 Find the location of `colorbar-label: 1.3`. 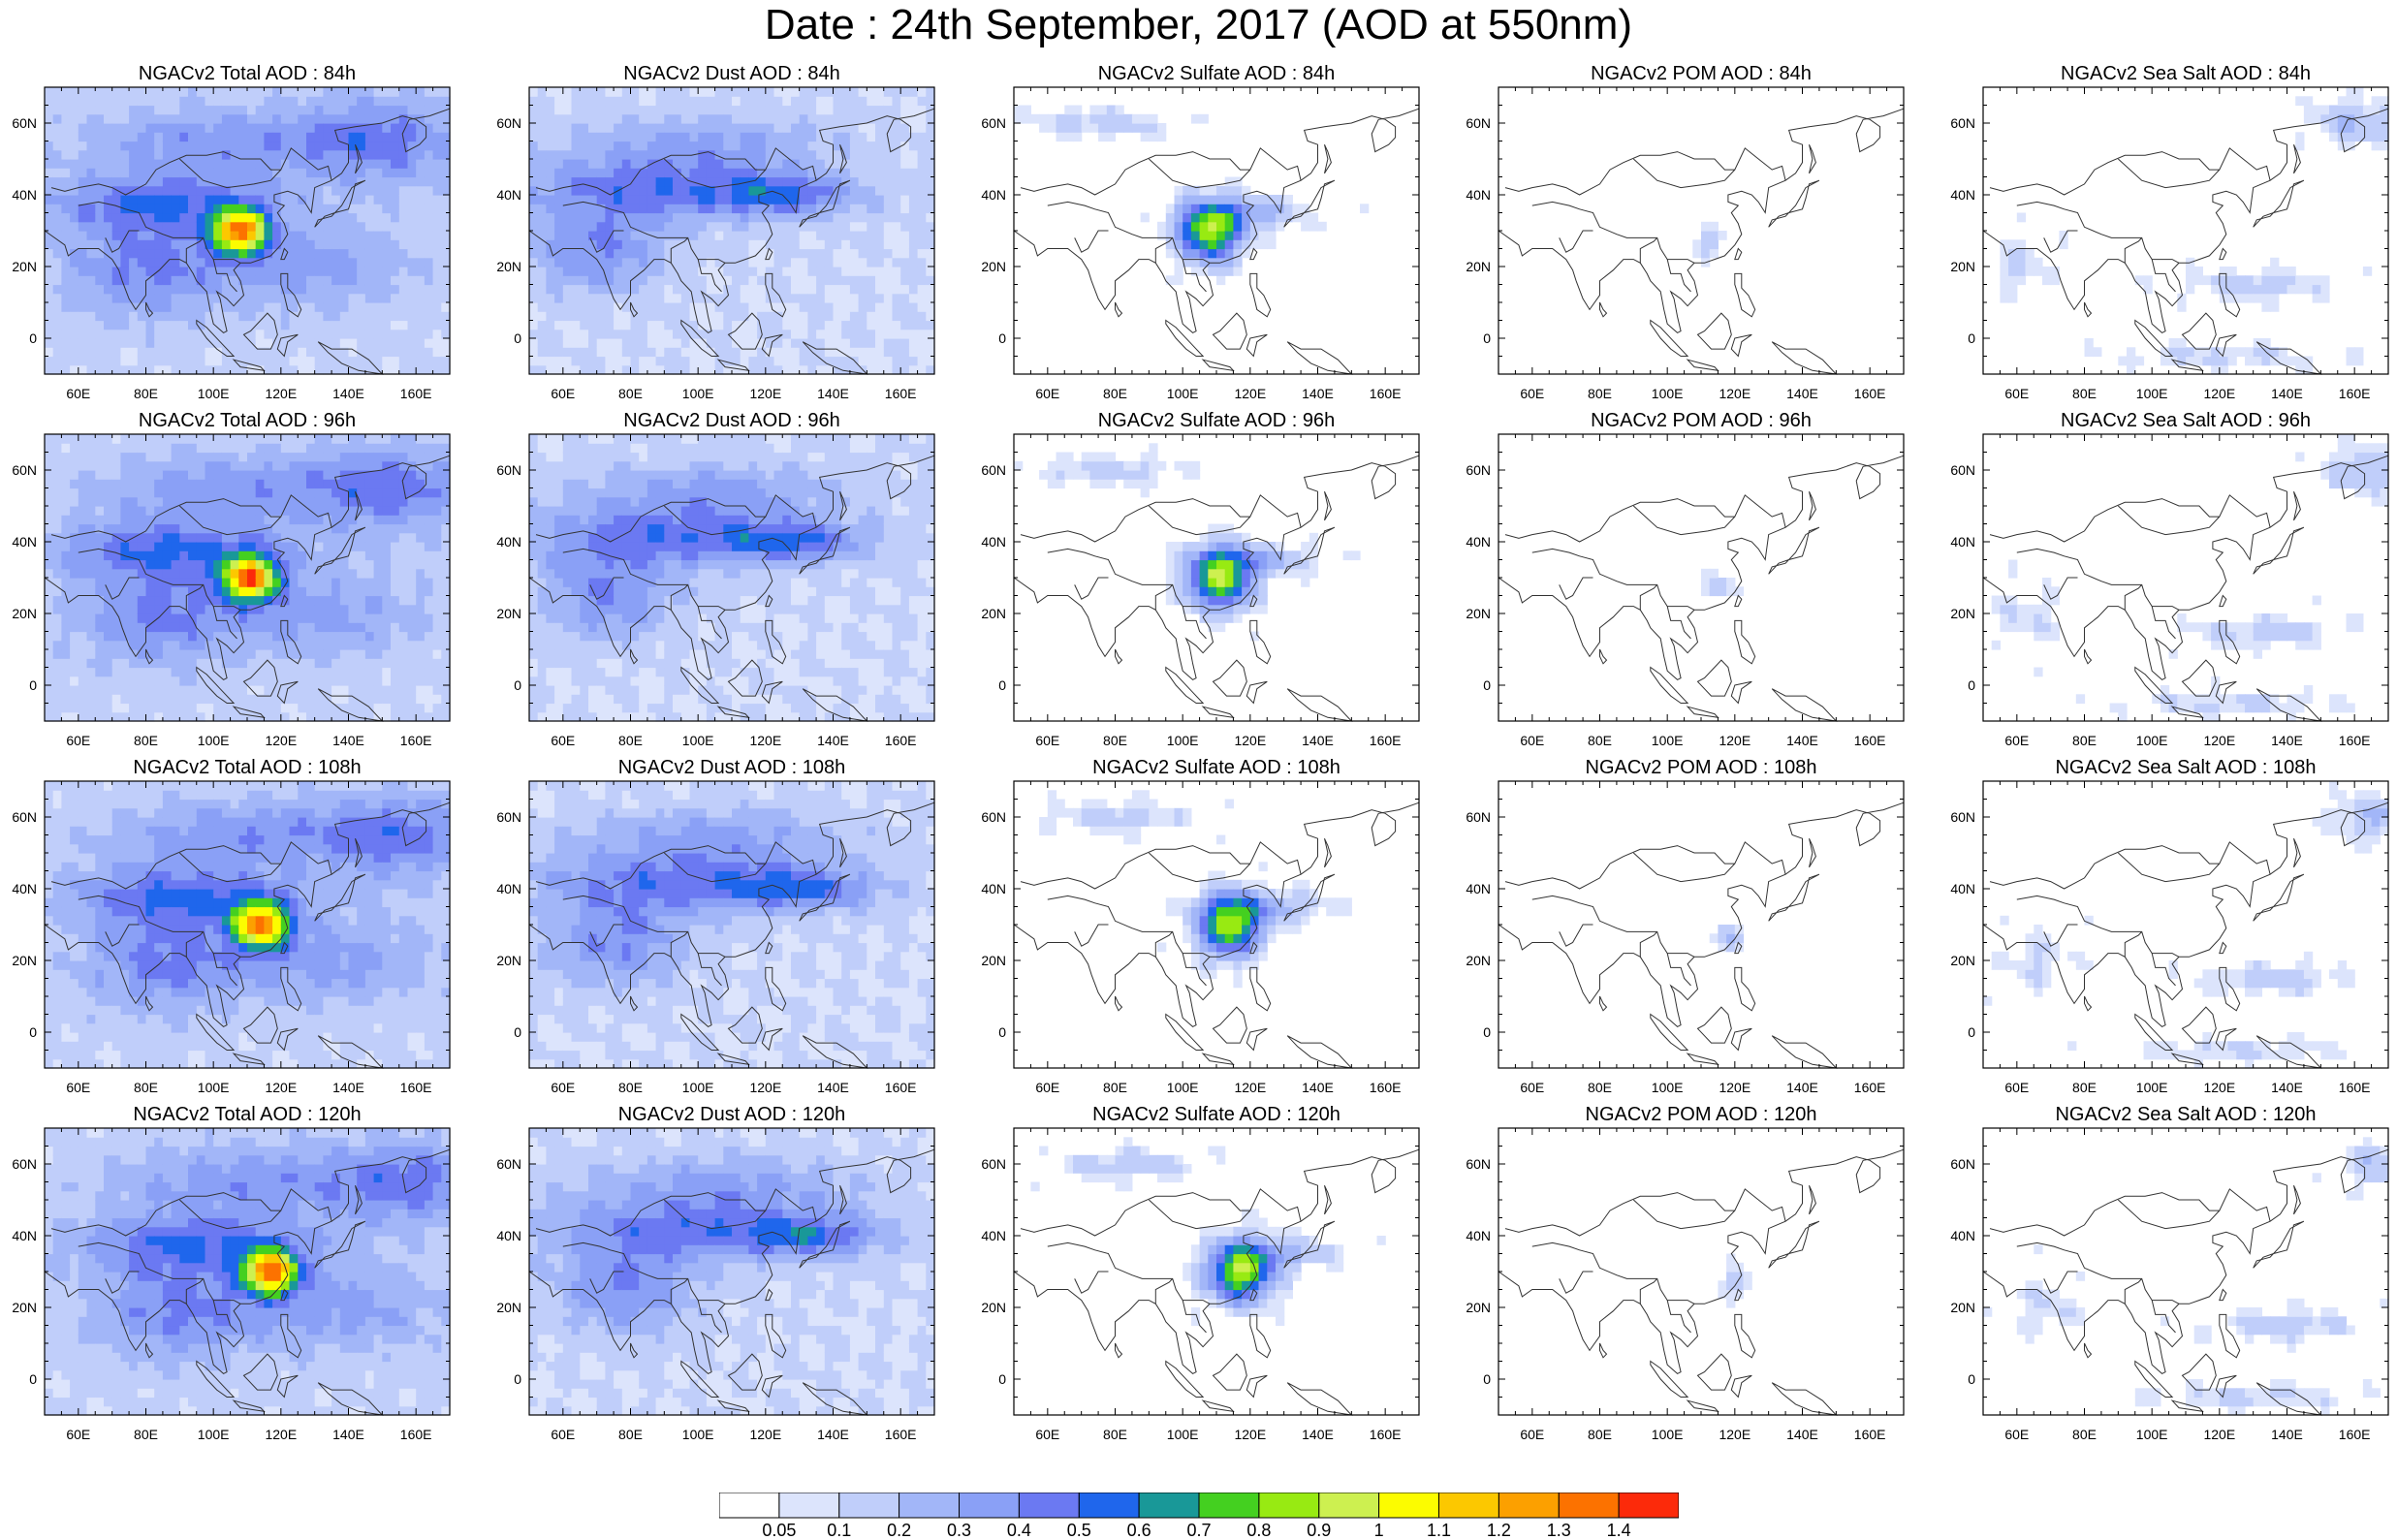

colorbar-label: 1.3 is located at coordinates (1559, 1530).